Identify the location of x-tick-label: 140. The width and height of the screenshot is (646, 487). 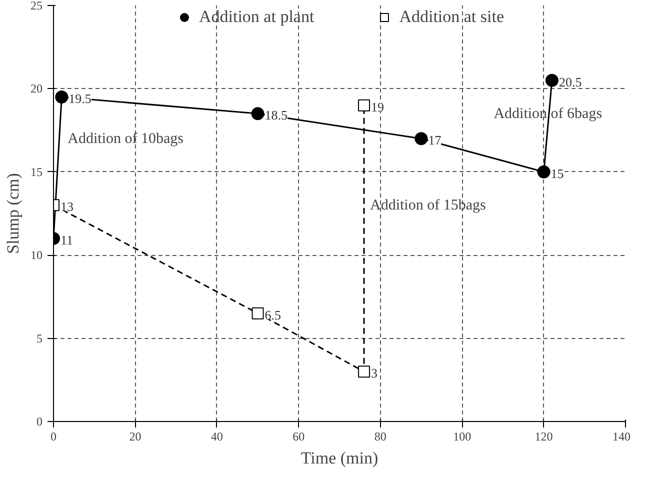
(621, 437).